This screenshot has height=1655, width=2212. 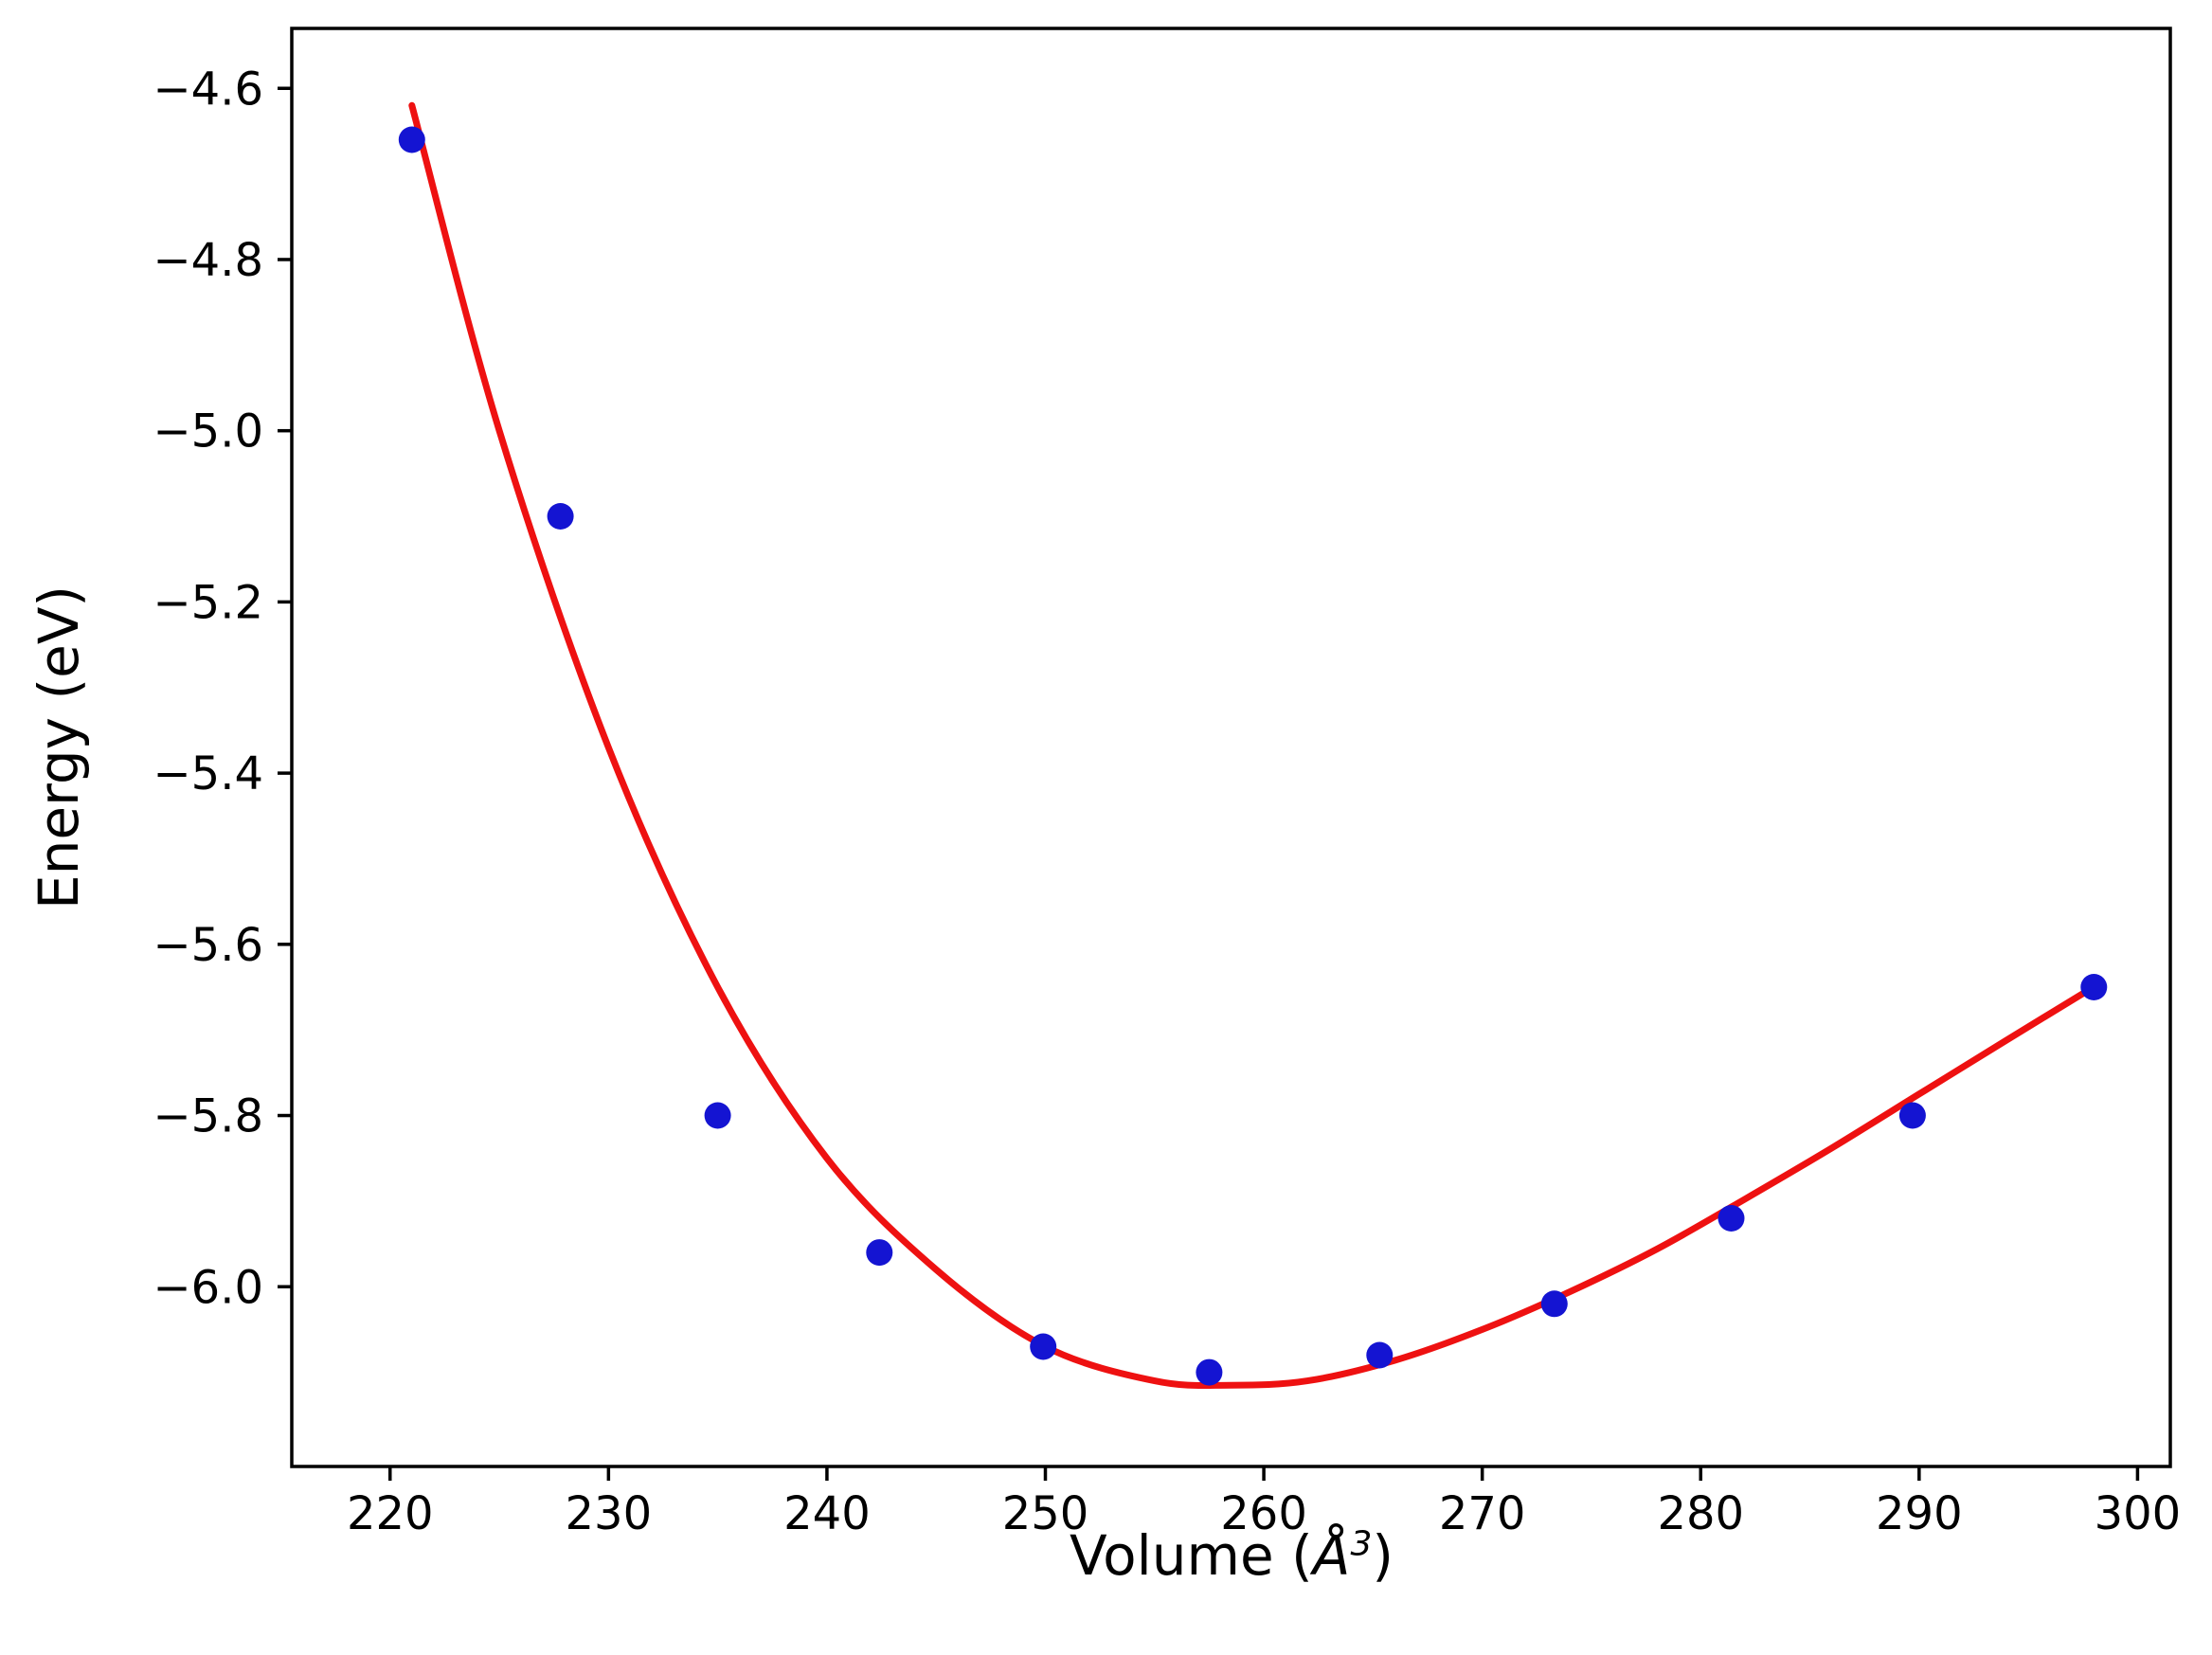 I want to click on x-axis-label-prefix: Volume (, so click(x=1192, y=1555).